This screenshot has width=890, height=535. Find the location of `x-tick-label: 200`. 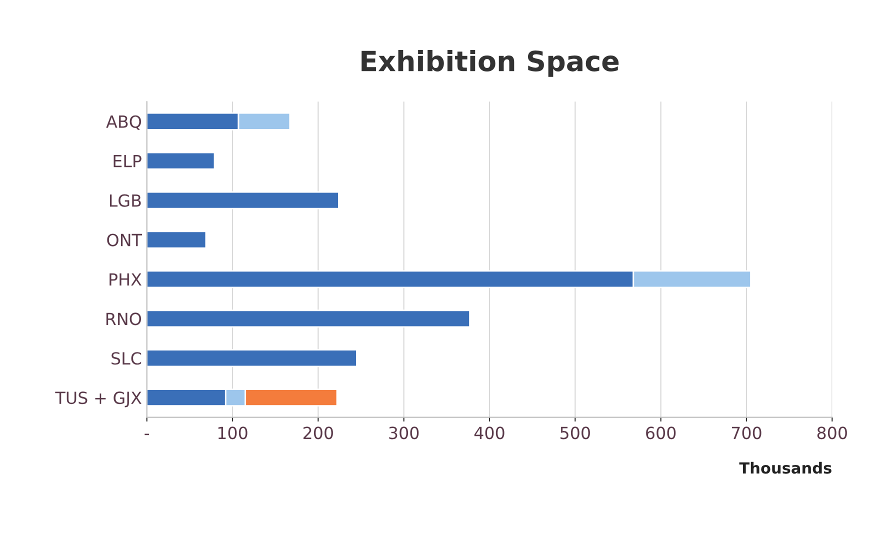

x-tick-label: 200 is located at coordinates (318, 433).